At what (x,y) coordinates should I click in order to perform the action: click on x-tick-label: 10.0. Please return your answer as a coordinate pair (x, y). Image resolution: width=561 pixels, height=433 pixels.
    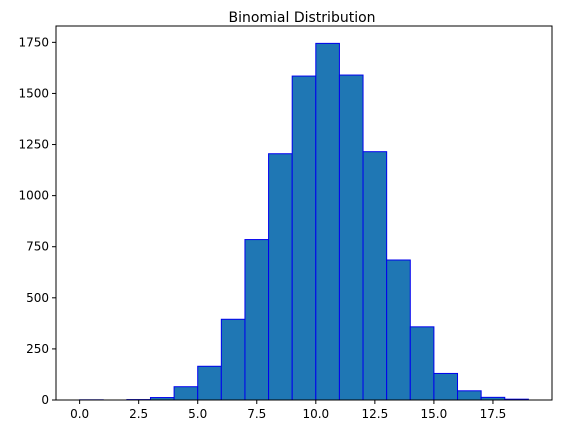
    Looking at the image, I should click on (315, 414).